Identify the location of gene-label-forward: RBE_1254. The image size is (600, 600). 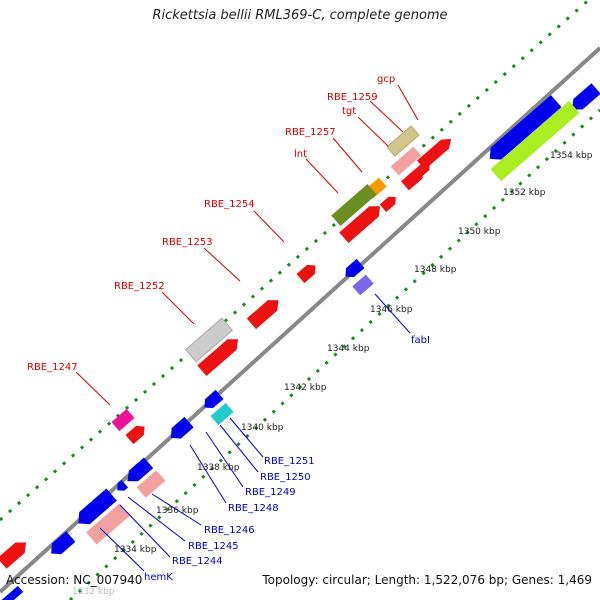
(229, 204).